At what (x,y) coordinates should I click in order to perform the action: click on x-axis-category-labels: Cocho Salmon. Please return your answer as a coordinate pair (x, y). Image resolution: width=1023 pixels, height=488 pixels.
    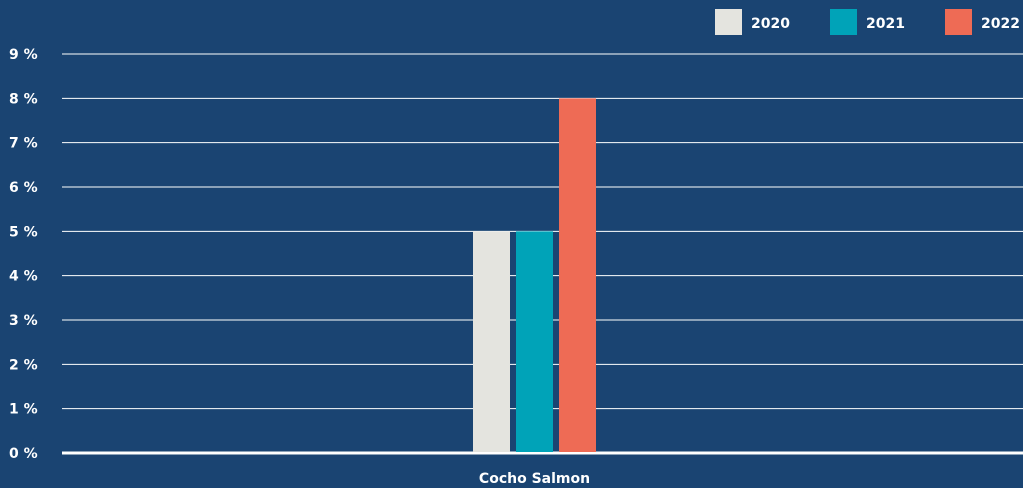
    Looking at the image, I should click on (534, 479).